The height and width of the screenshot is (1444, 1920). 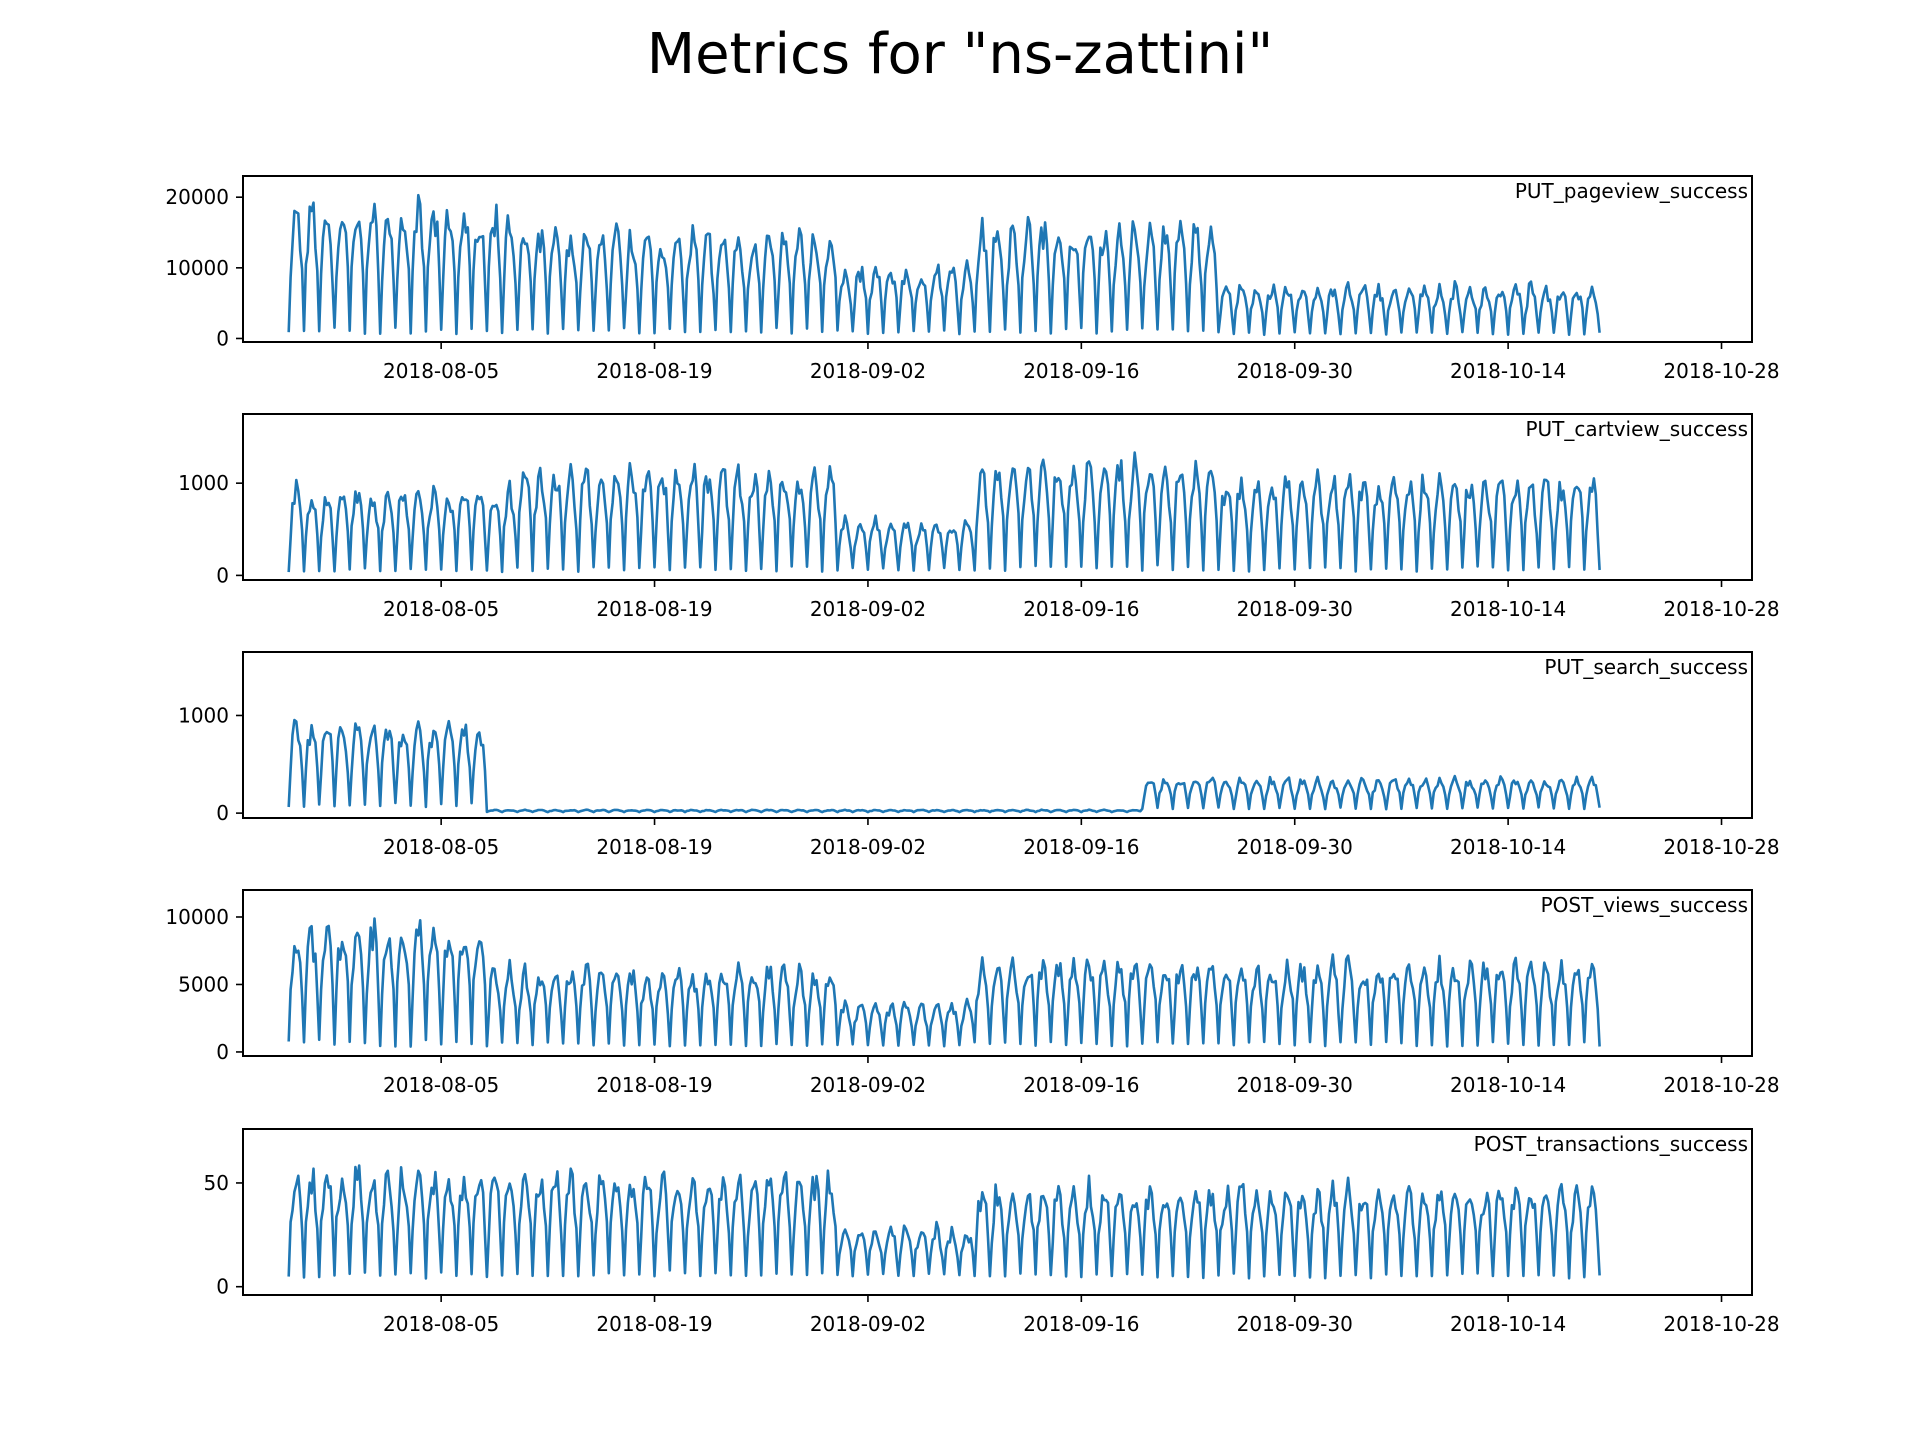 What do you see at coordinates (1646, 667) in the screenshot?
I see `legend-label: PUT_search_success` at bounding box center [1646, 667].